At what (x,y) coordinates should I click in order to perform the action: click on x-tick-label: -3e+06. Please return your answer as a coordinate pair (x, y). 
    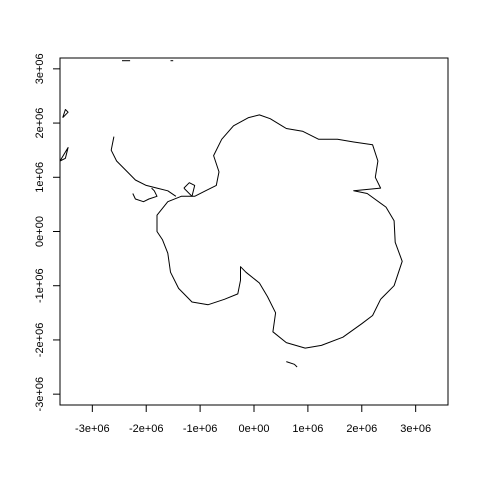
    Looking at the image, I should click on (92, 429).